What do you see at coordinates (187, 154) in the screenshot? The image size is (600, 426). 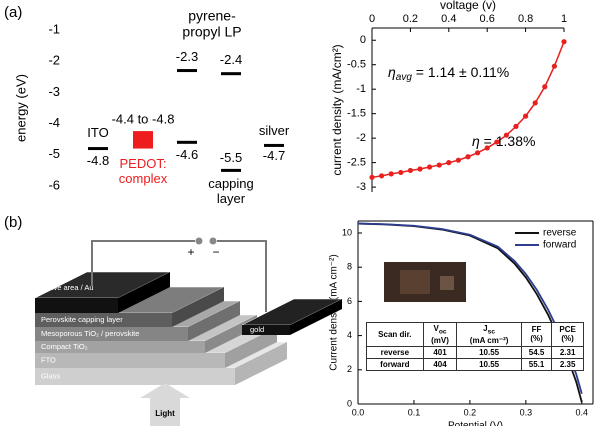 I see `level-label: -4.6` at bounding box center [187, 154].